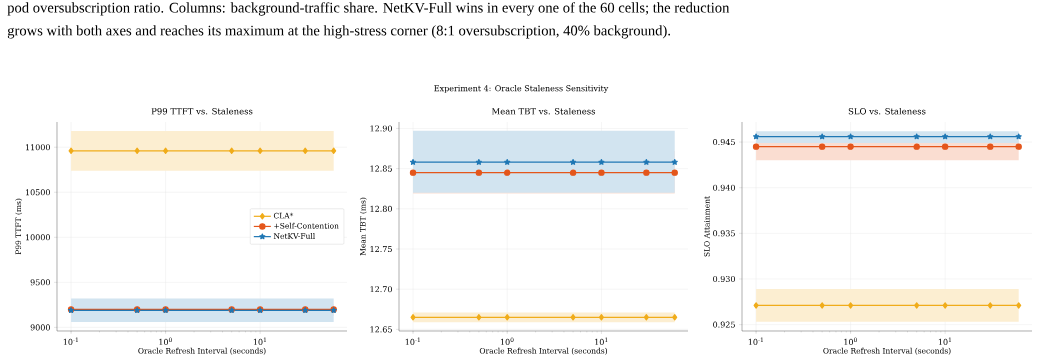  Describe the element at coordinates (38, 147) in the screenshot. I see `y-tick-label: 11000` at that location.